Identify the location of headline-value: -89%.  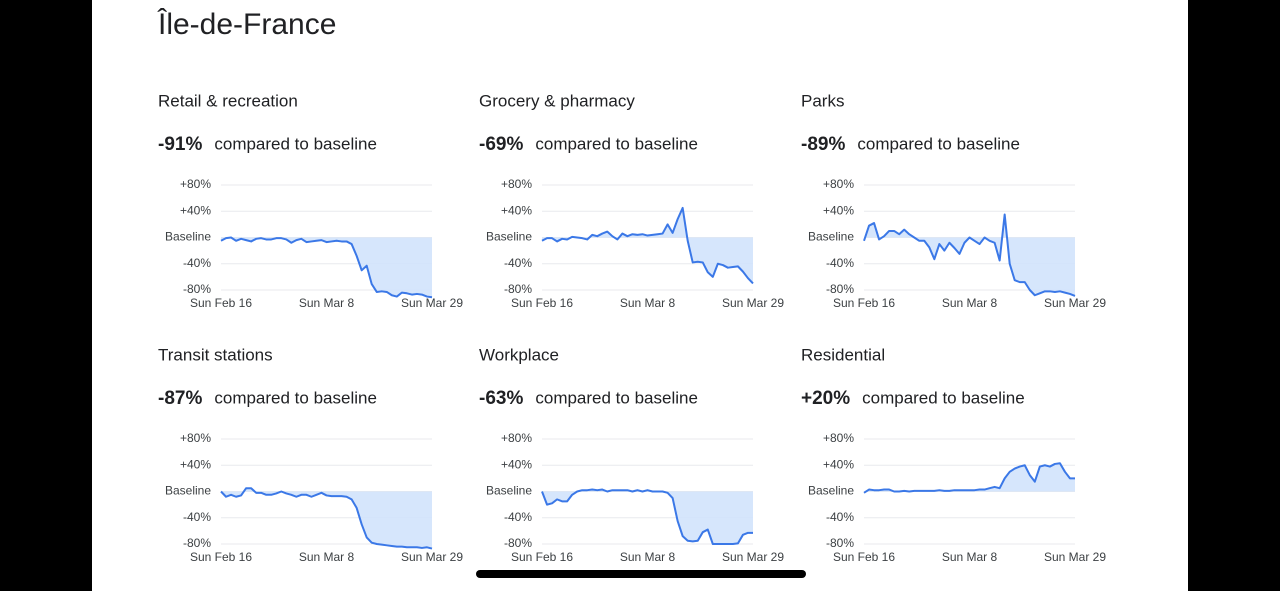
(823, 144).